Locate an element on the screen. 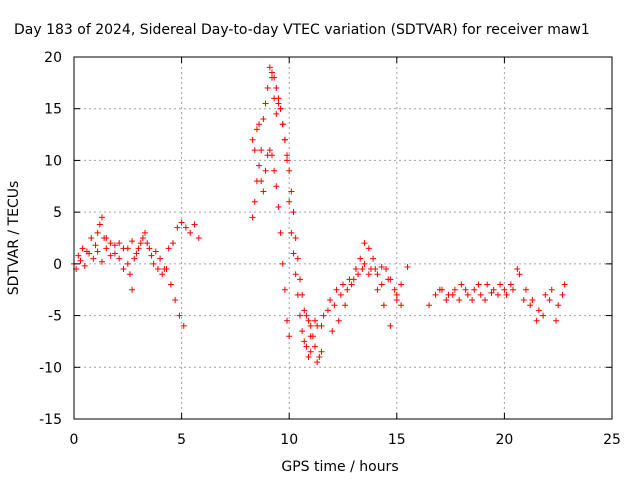 The height and width of the screenshot is (480, 640). y-axis-title: SDTVAR / TECUs is located at coordinates (14, 238).